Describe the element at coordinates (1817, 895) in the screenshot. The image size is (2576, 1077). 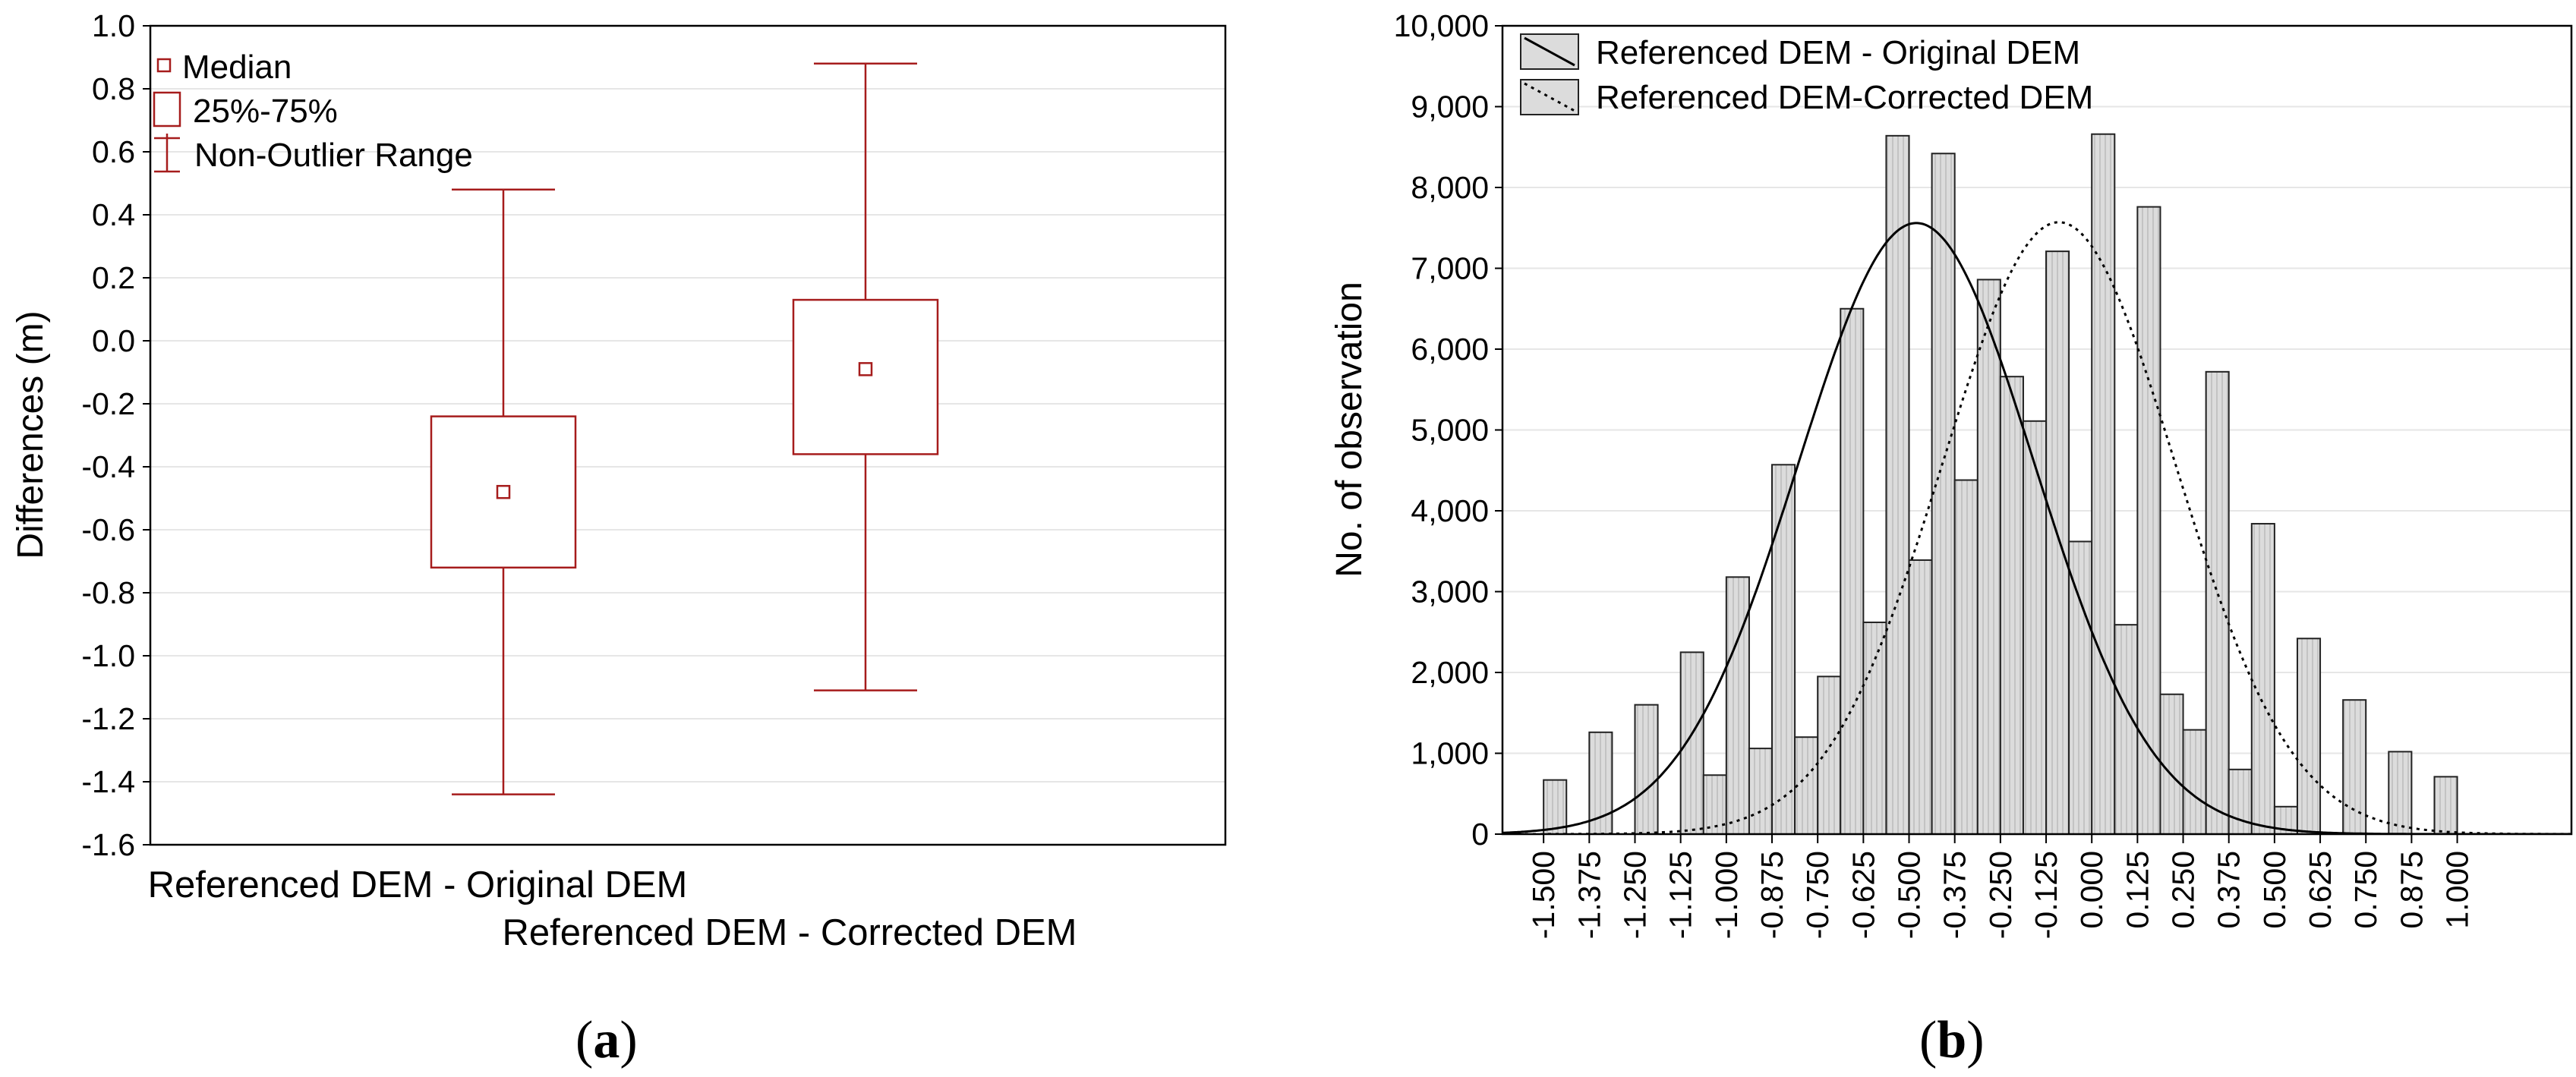
I see `histogram-x-tick-label: -0.750` at that location.